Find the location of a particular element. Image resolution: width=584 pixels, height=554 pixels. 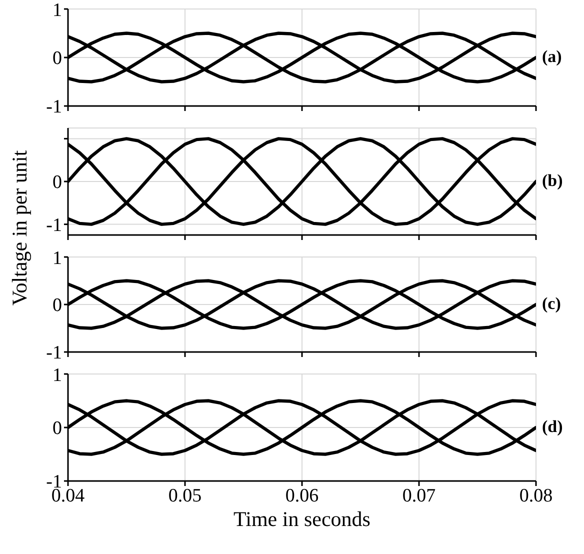

x-tick-label: 0.07 is located at coordinates (419, 495).